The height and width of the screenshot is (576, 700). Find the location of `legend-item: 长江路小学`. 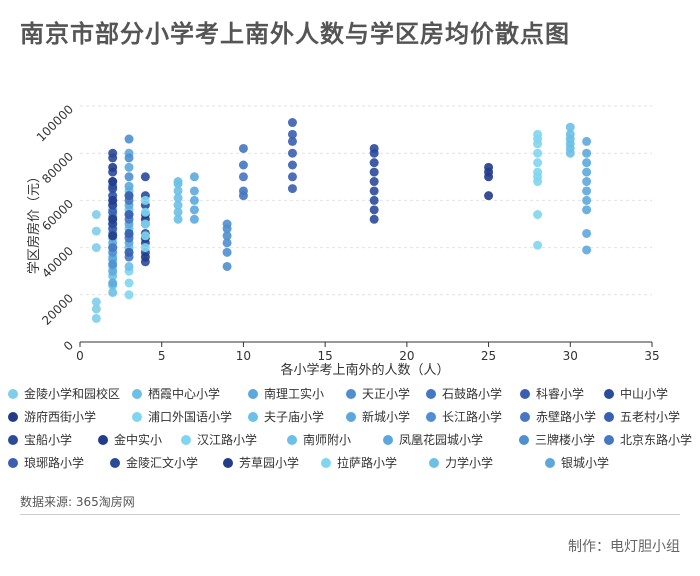

legend-item: 长江路小学 is located at coordinates (464, 416).